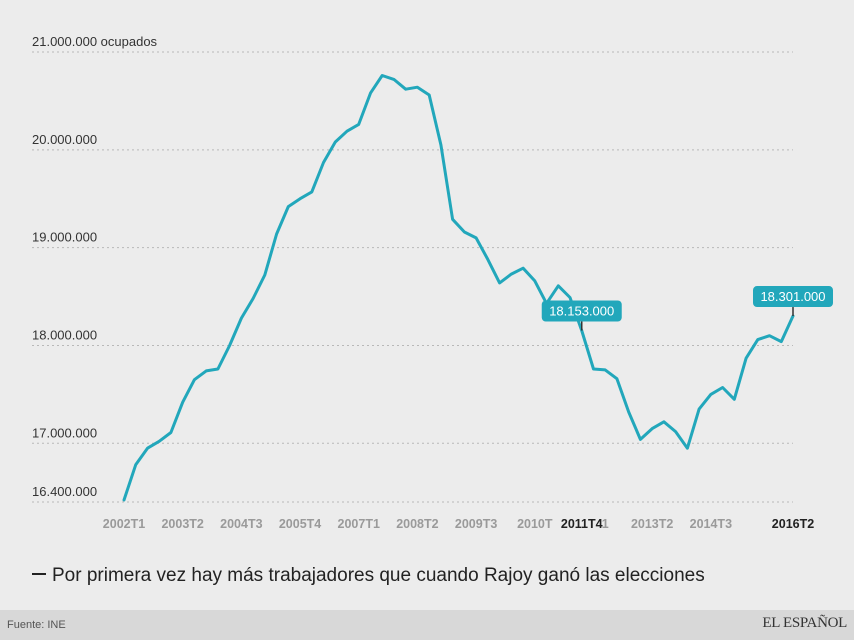 The image size is (854, 640). What do you see at coordinates (476, 524) in the screenshot?
I see `x-tick-label: 2009T3` at bounding box center [476, 524].